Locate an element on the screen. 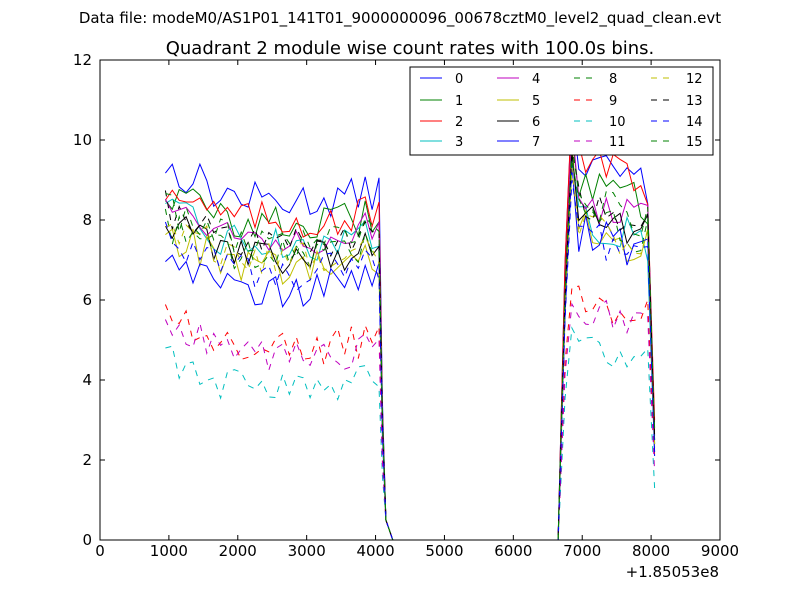 The width and height of the screenshot is (800, 600). y-tick-label: 4 is located at coordinates (87, 380).